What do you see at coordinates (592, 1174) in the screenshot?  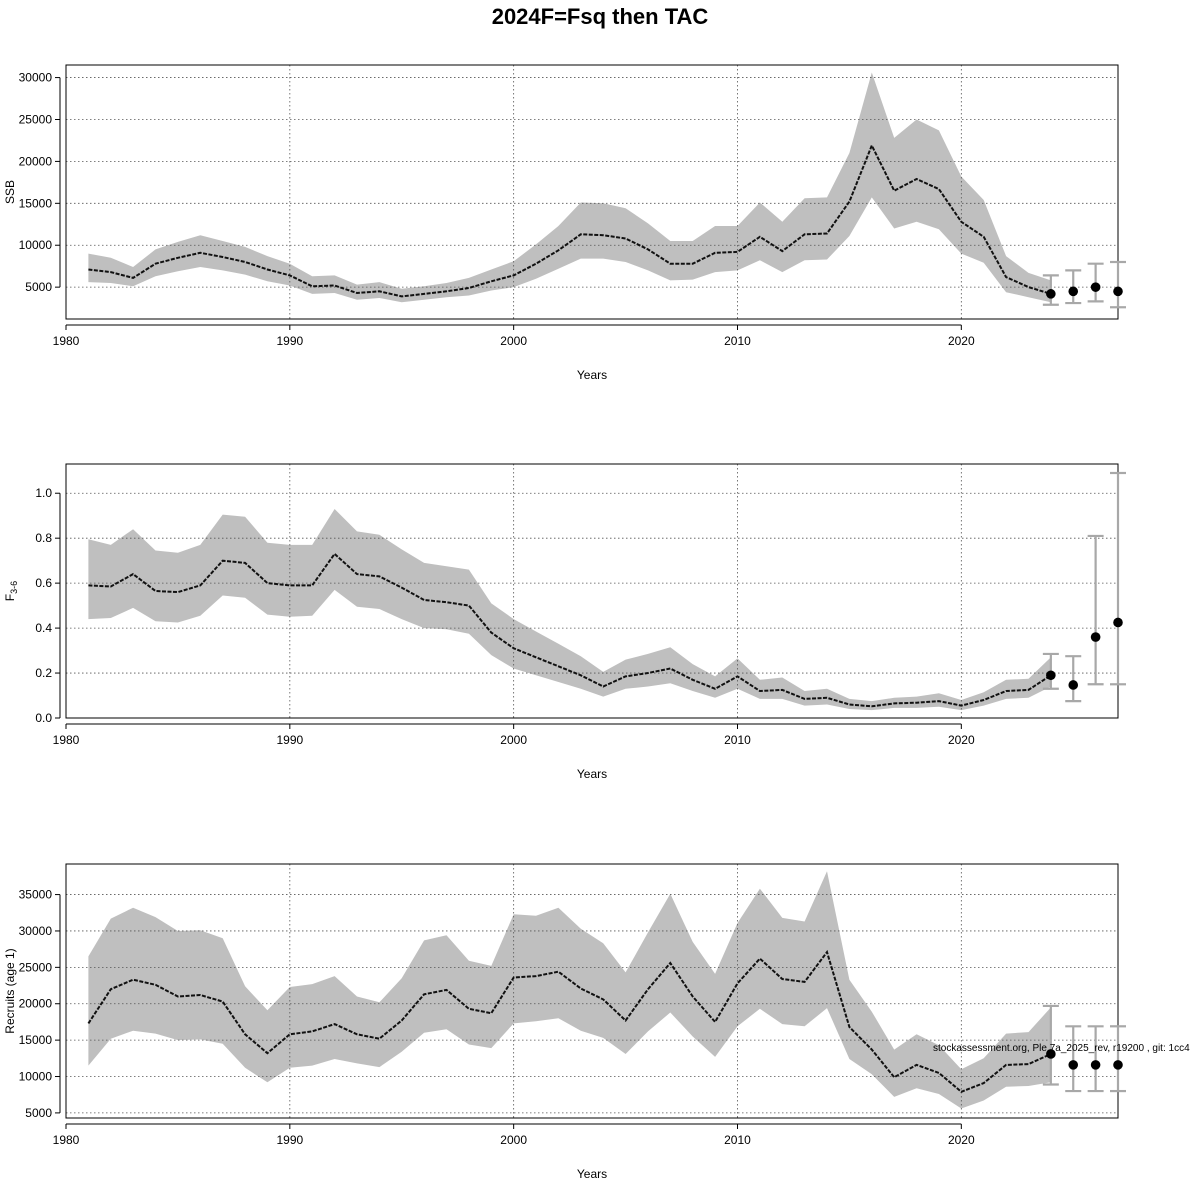 I see `recruits-x-axis-title: Years` at bounding box center [592, 1174].